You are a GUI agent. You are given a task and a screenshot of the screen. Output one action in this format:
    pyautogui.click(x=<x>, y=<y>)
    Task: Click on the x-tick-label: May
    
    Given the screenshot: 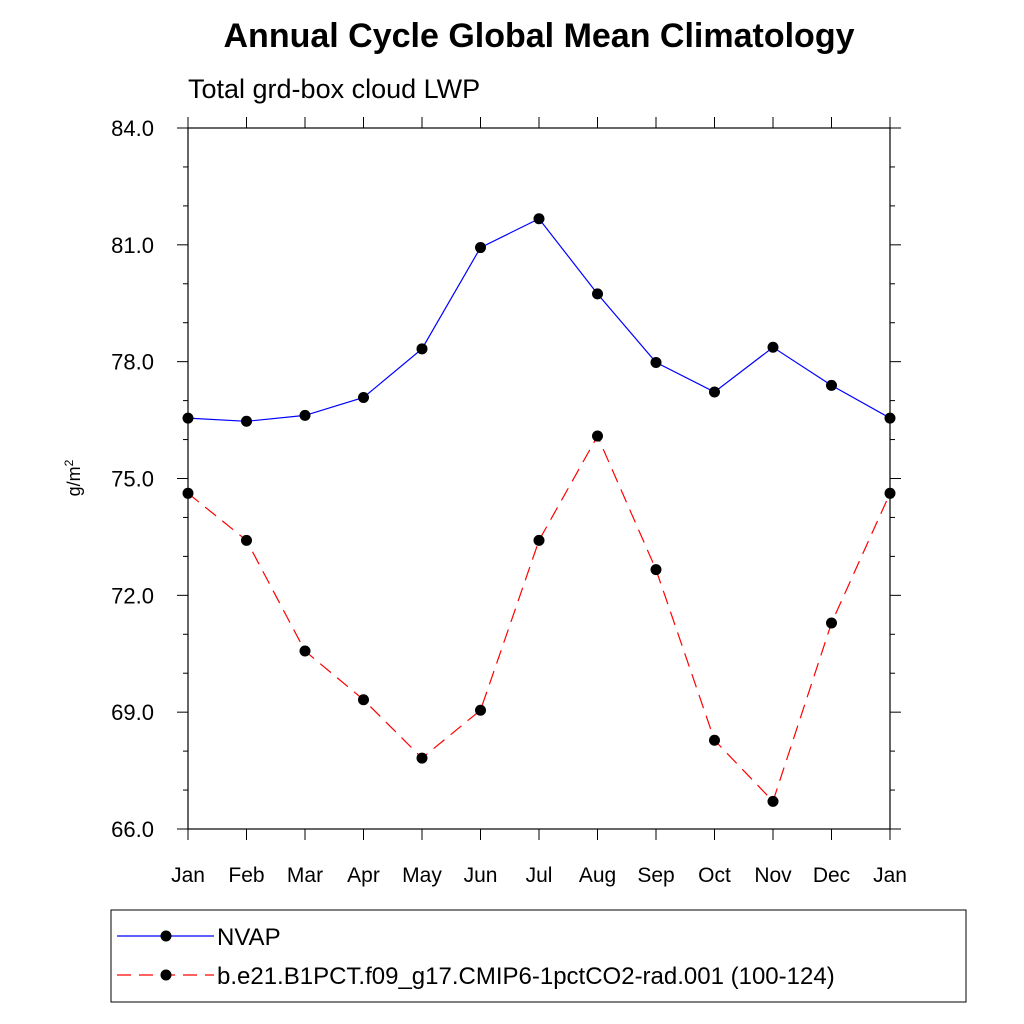 What is the action you would take?
    pyautogui.click(x=422, y=875)
    